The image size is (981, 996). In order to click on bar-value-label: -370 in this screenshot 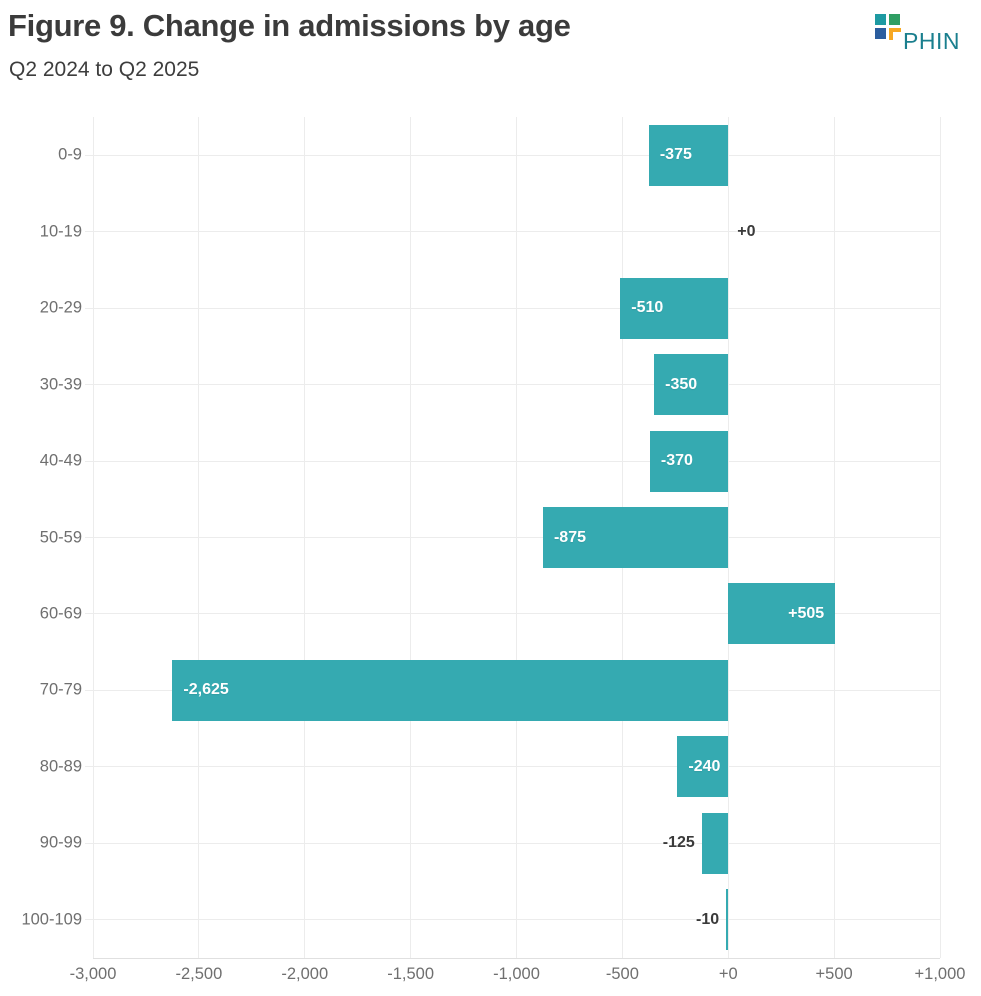, I will do `click(676, 461)`.